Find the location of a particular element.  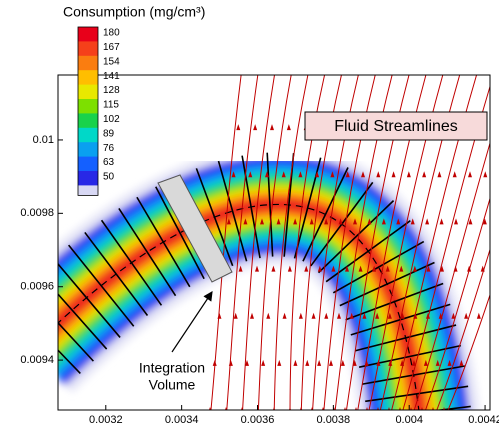

colorbar-label: 141 is located at coordinates (111, 76).